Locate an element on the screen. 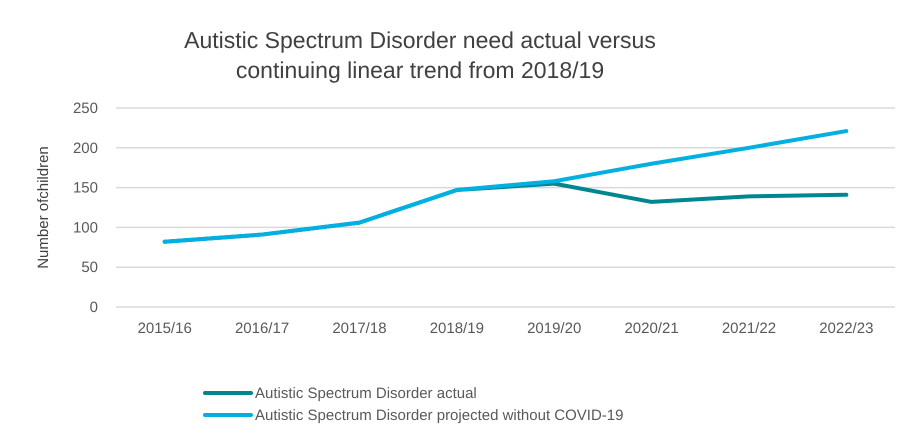 Image resolution: width=919 pixels, height=430 pixels. x-tick-label: 2019/20 is located at coordinates (554, 328).